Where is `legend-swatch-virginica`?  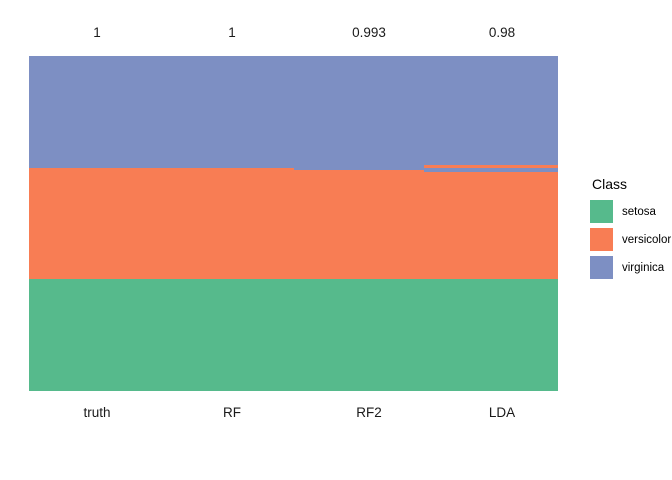
legend-swatch-virginica is located at coordinates (601, 268).